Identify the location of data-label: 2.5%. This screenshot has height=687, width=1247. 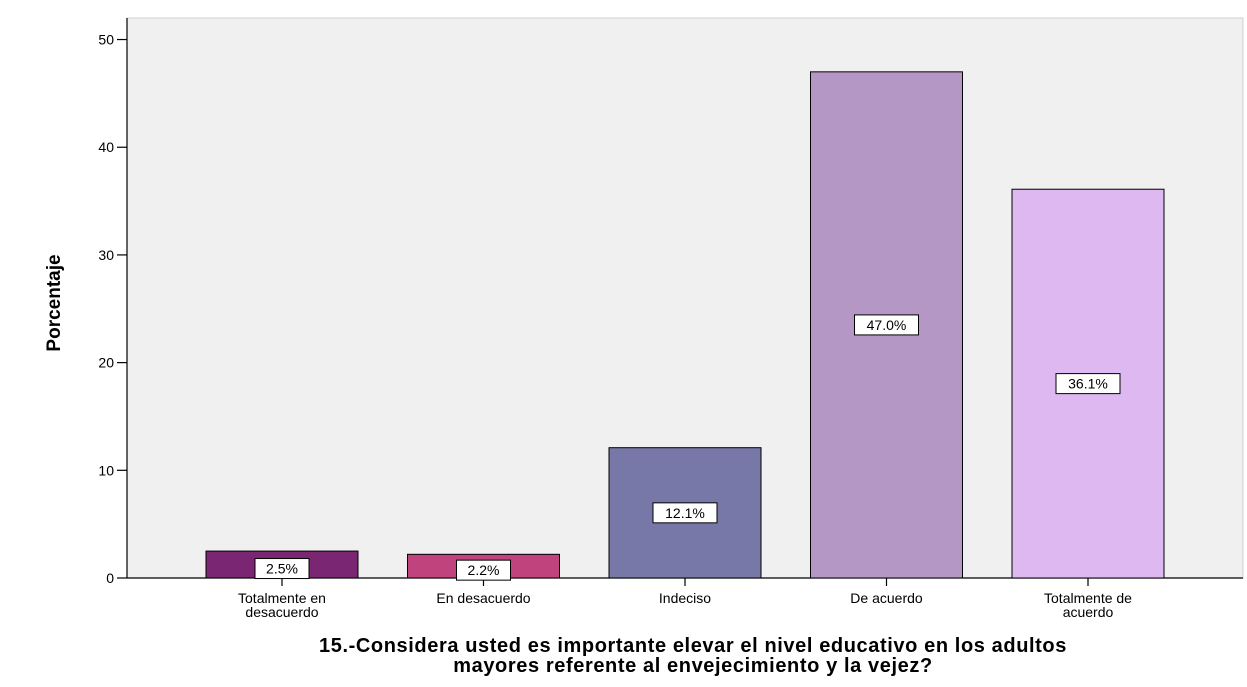
(282, 569).